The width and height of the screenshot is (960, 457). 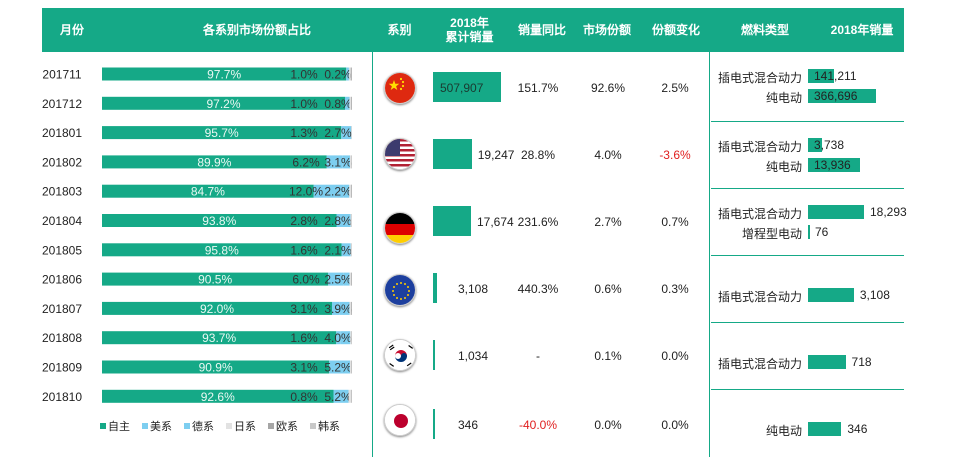 What do you see at coordinates (338, 192) in the screenshot?
I see `bar-value-label: 2.2%` at bounding box center [338, 192].